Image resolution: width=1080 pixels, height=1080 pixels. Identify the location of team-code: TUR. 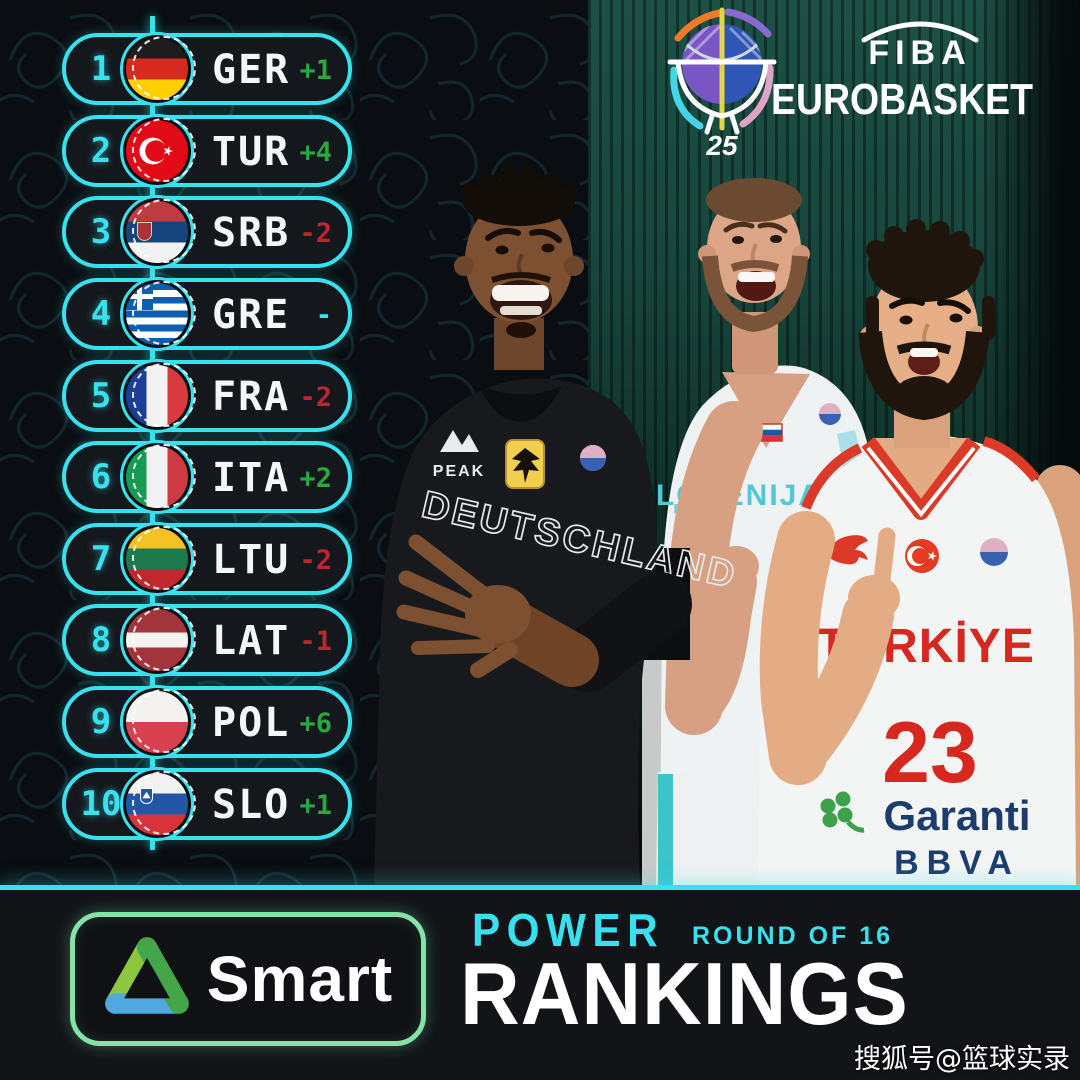
(251, 152).